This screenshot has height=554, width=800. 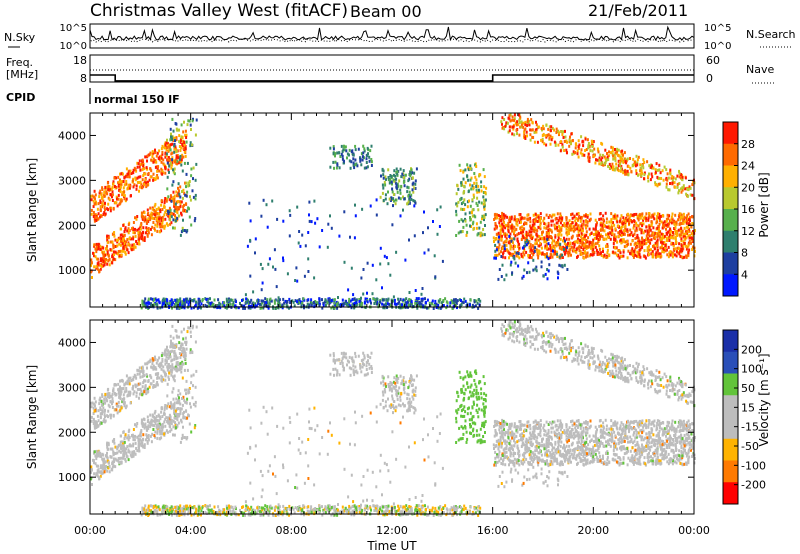 I want to click on cpid-label: CPID, so click(x=20, y=97).